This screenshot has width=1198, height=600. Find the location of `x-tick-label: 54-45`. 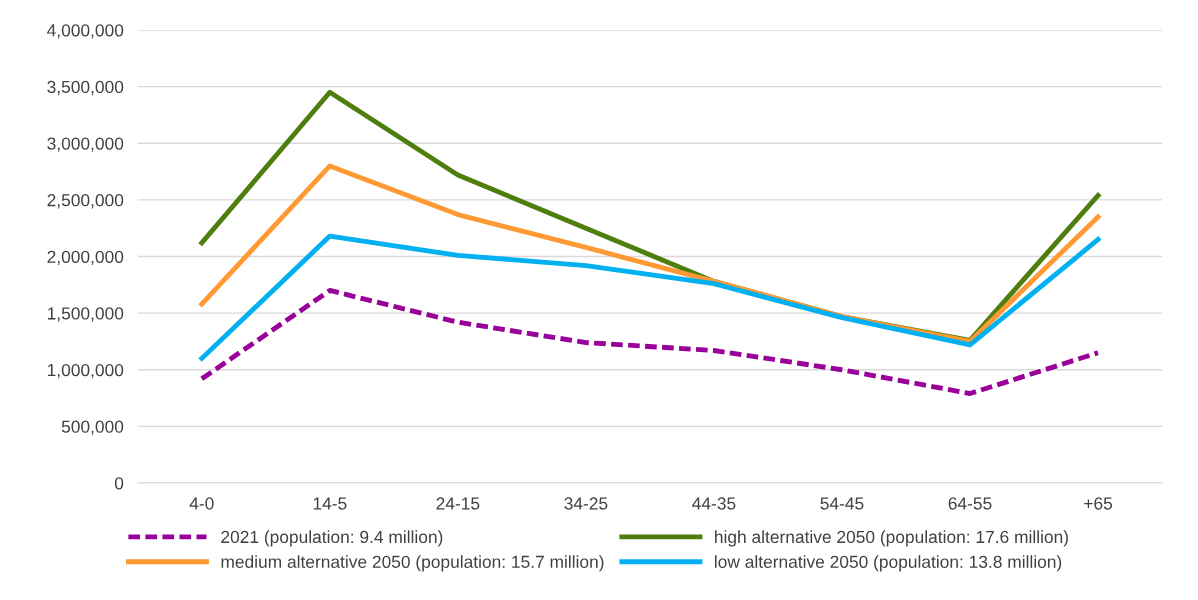

x-tick-label: 54-45 is located at coordinates (842, 503).